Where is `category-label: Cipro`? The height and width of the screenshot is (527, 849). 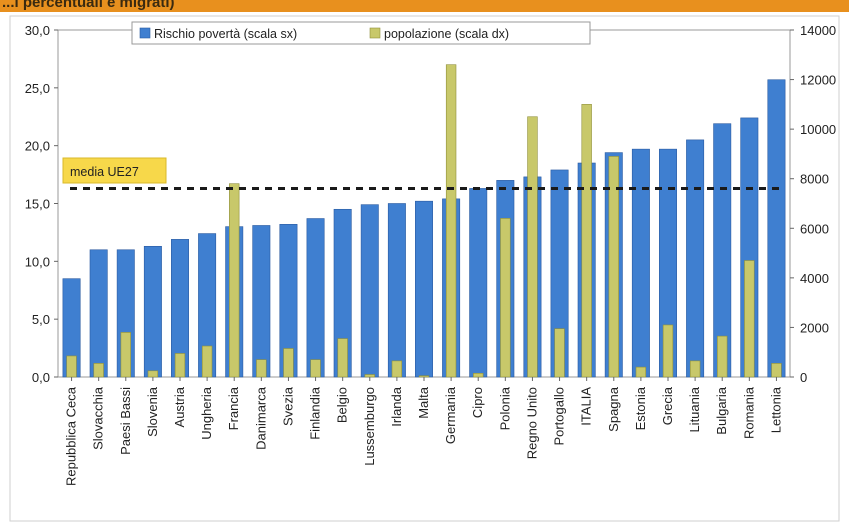 category-label: Cipro is located at coordinates (477, 402).